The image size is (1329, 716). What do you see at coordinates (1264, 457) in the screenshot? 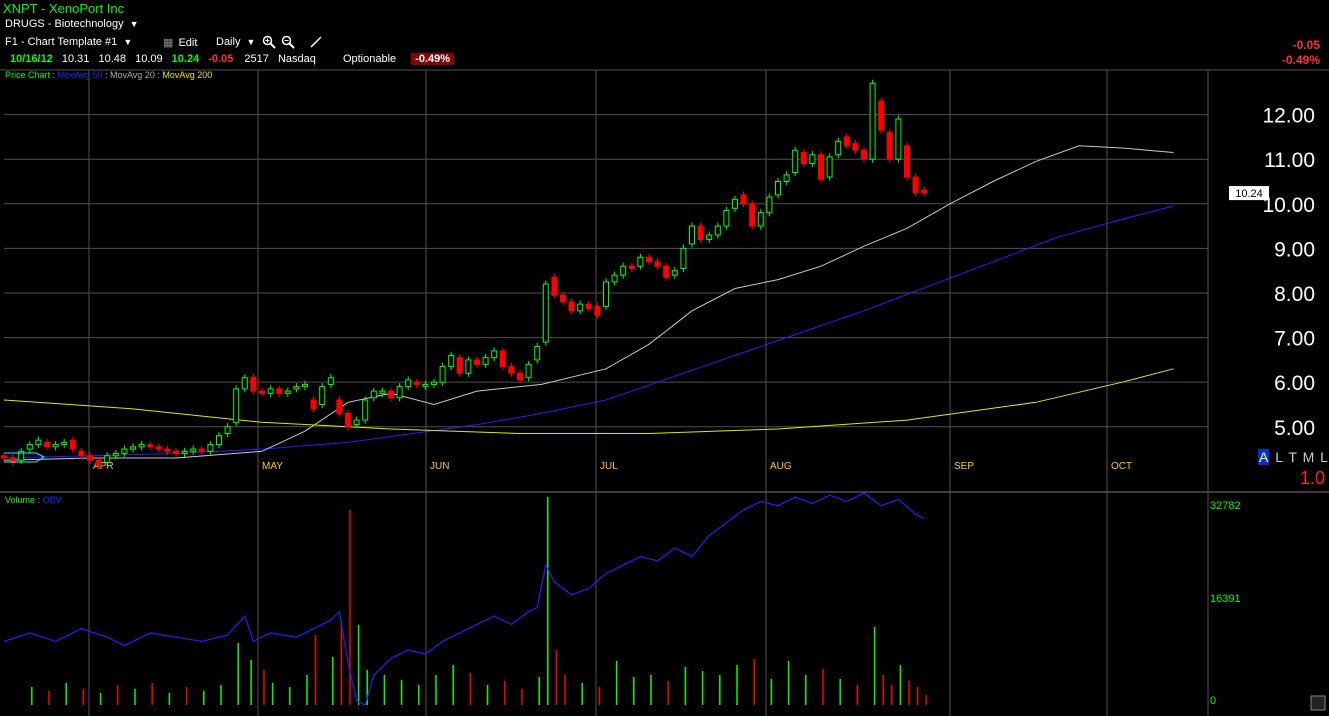
I see `mode-button-a: A` at bounding box center [1264, 457].